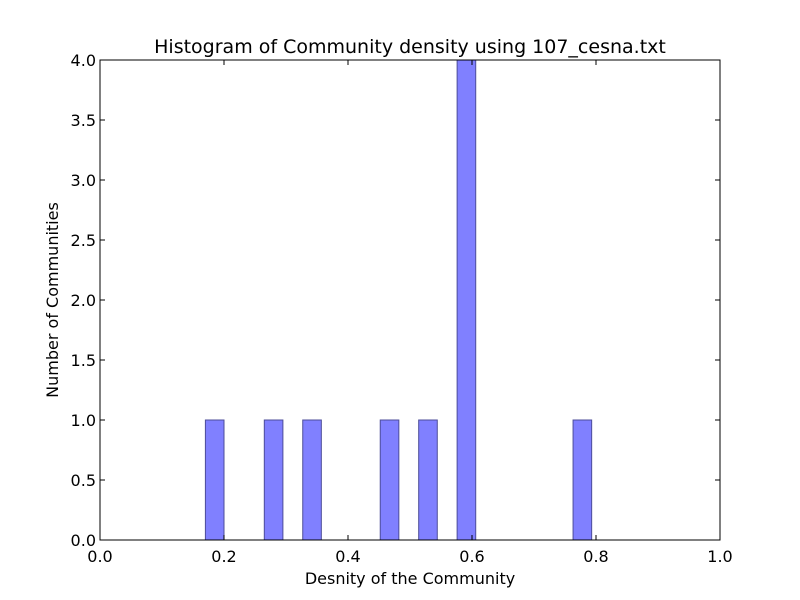  What do you see at coordinates (471, 556) in the screenshot?
I see `x-tick-label: 0.6` at bounding box center [471, 556].